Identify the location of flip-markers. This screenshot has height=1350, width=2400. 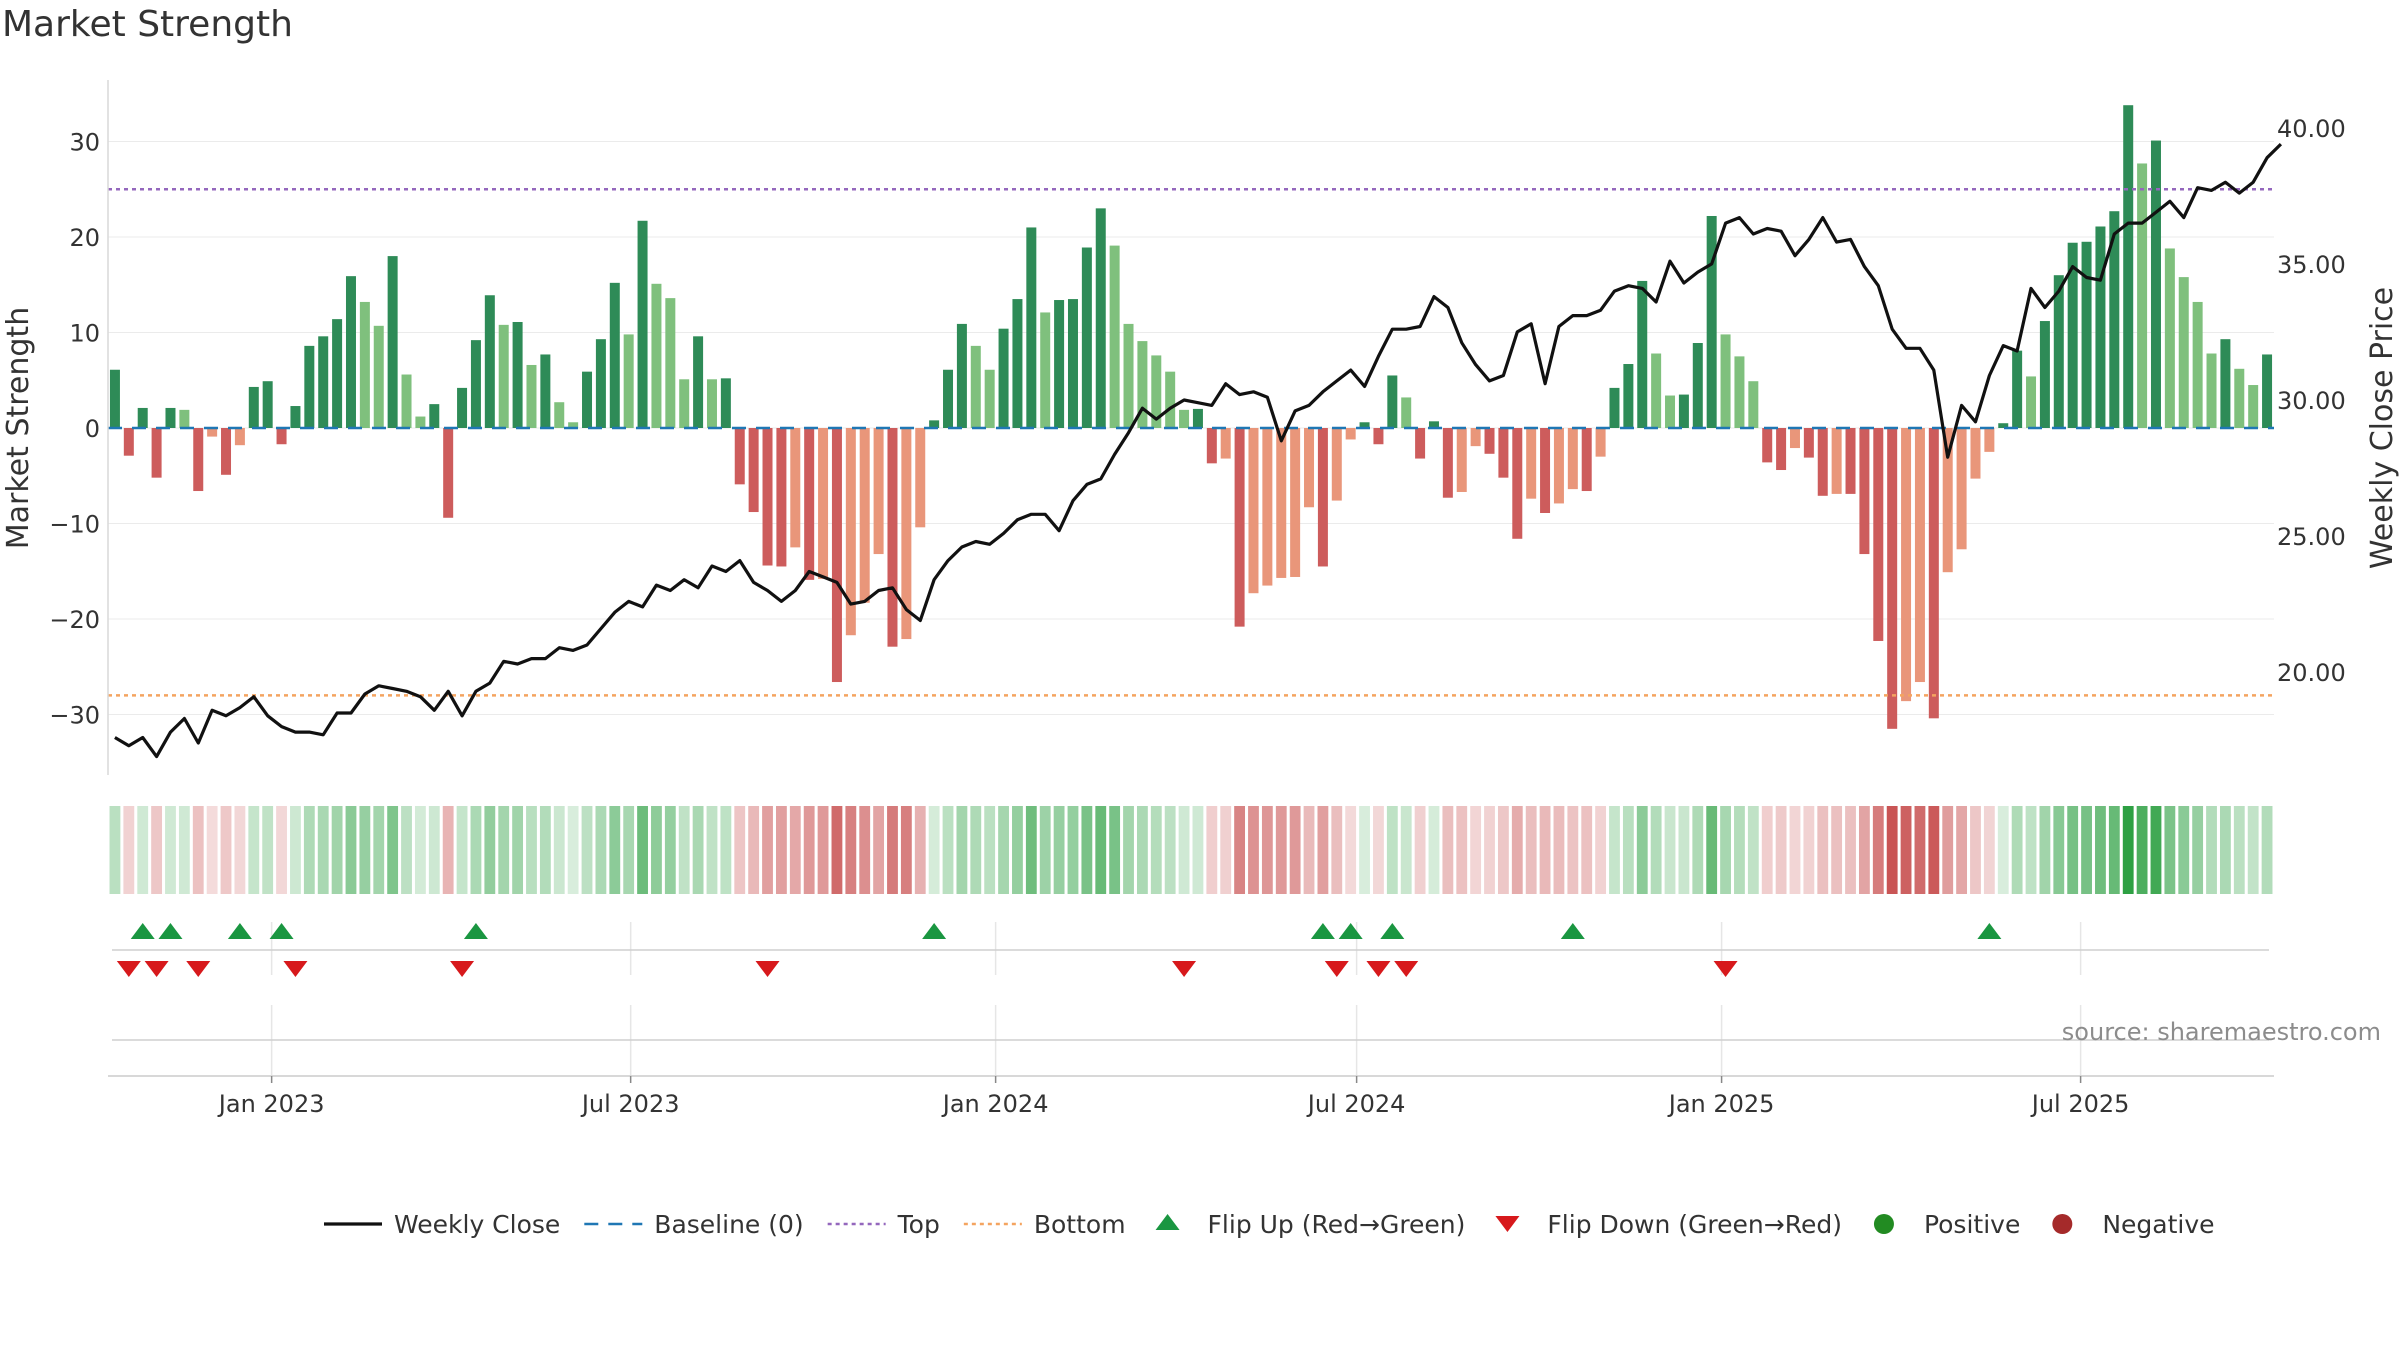
(1190, 982).